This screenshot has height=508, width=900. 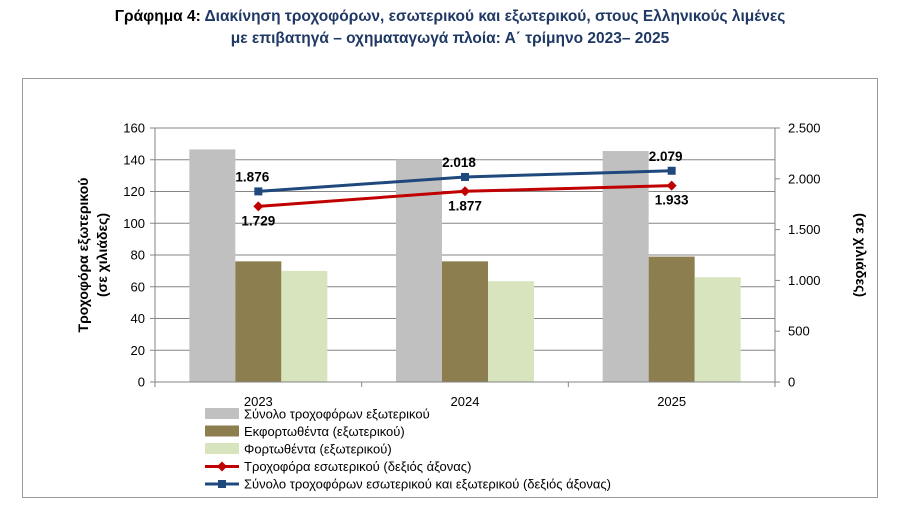 What do you see at coordinates (157, 16) in the screenshot?
I see `chart-title-lead: Γράφημα 4:` at bounding box center [157, 16].